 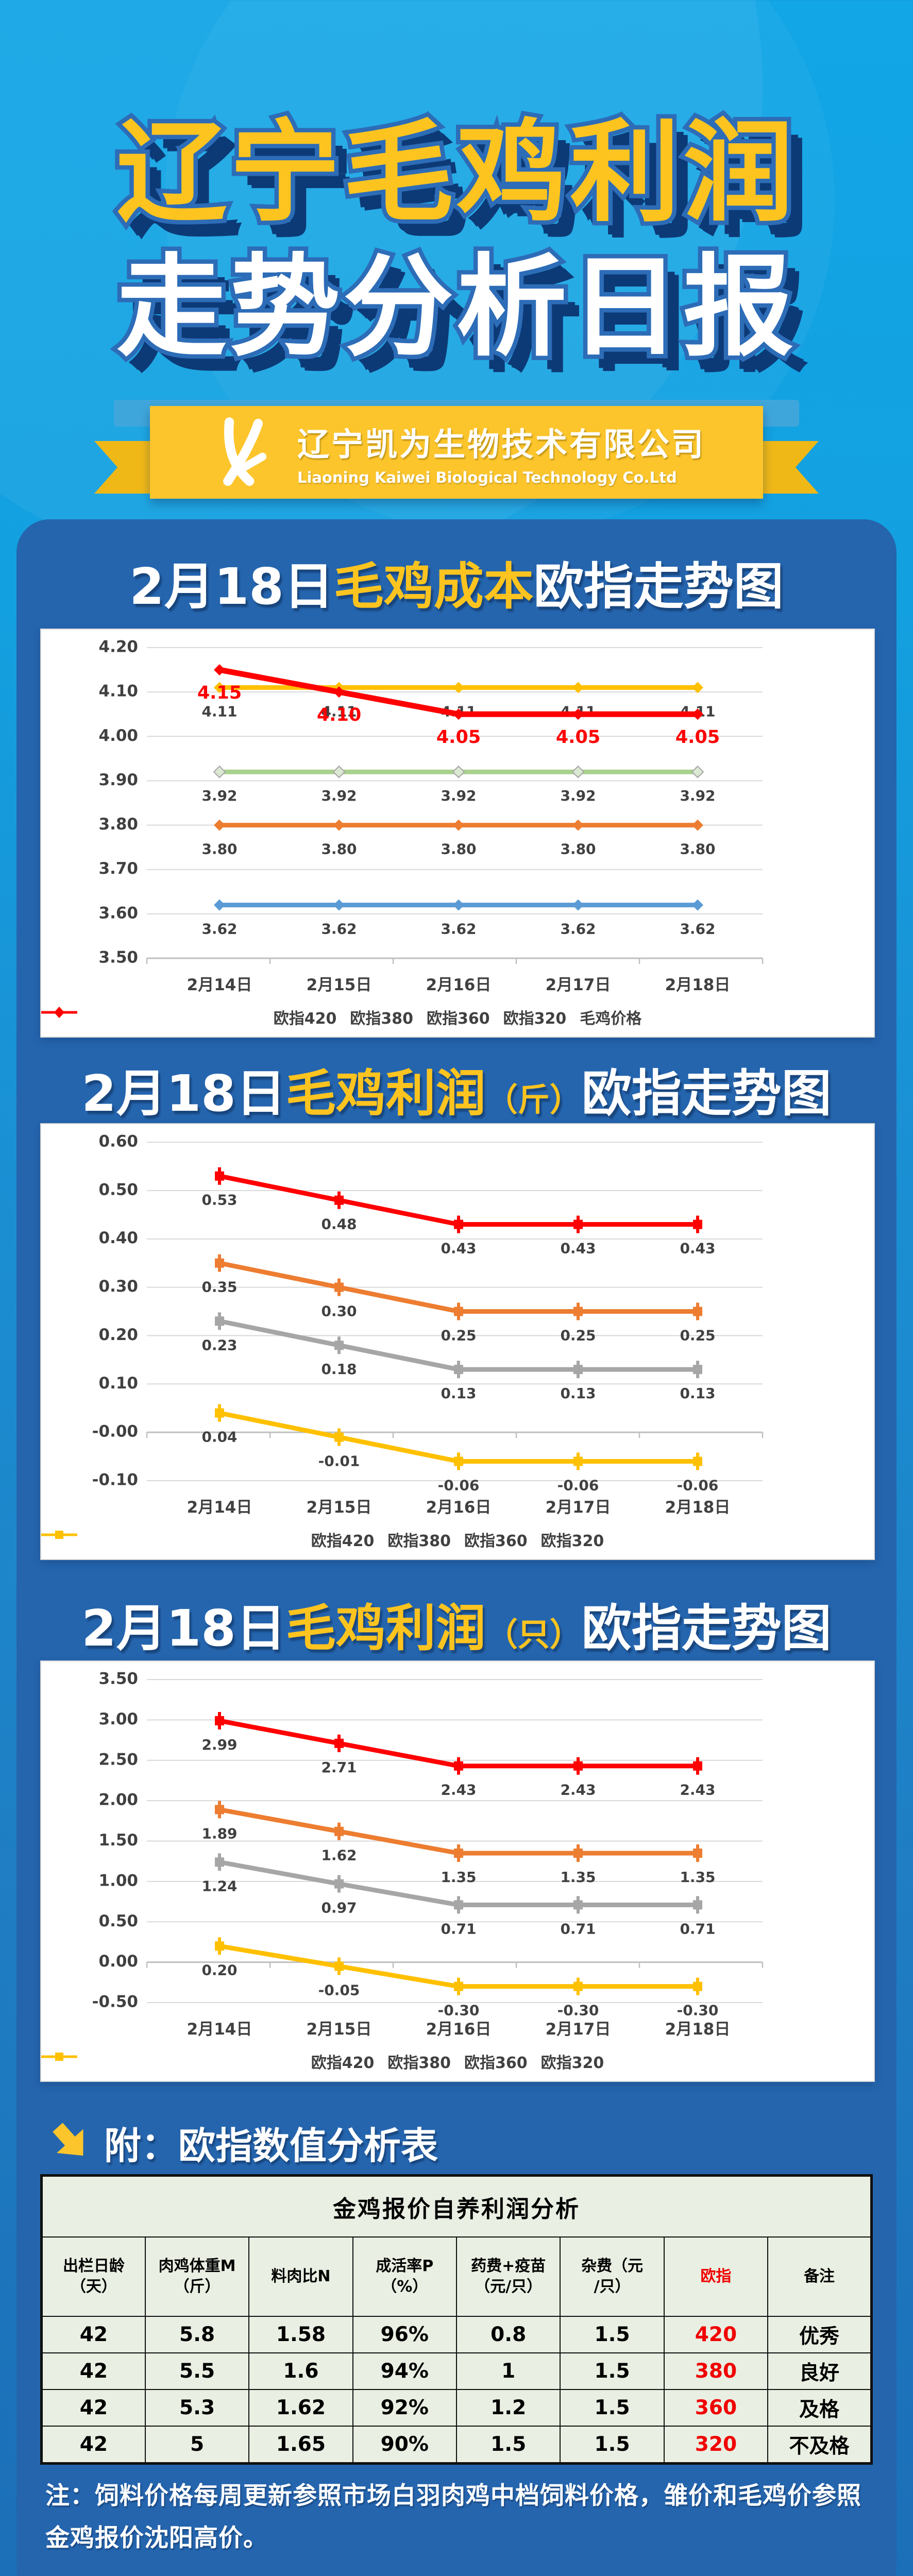 I want to click on table-row: 42 5.5 1.6 94% 1 1.5 380 良好, so click(x=457, y=2371).